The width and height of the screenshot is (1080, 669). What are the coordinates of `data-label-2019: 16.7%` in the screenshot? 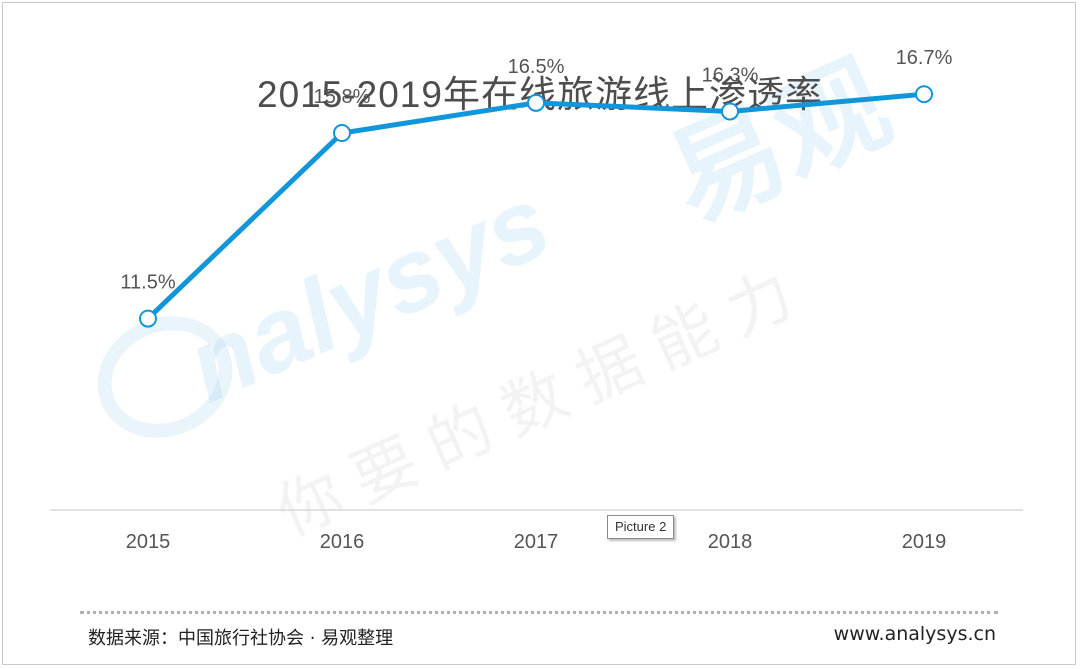 It's located at (924, 58).